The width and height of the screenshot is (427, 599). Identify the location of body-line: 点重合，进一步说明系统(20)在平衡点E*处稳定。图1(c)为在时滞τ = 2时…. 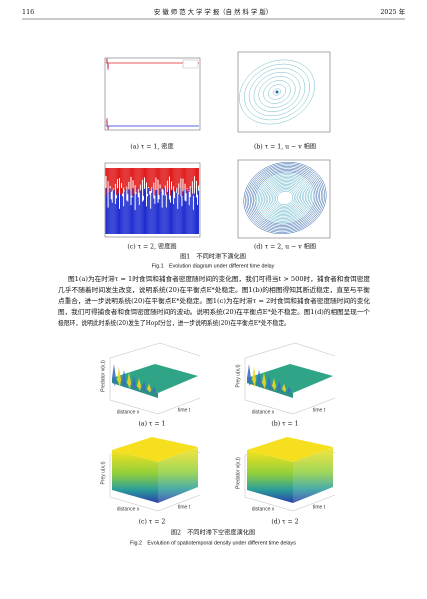
(214, 300).